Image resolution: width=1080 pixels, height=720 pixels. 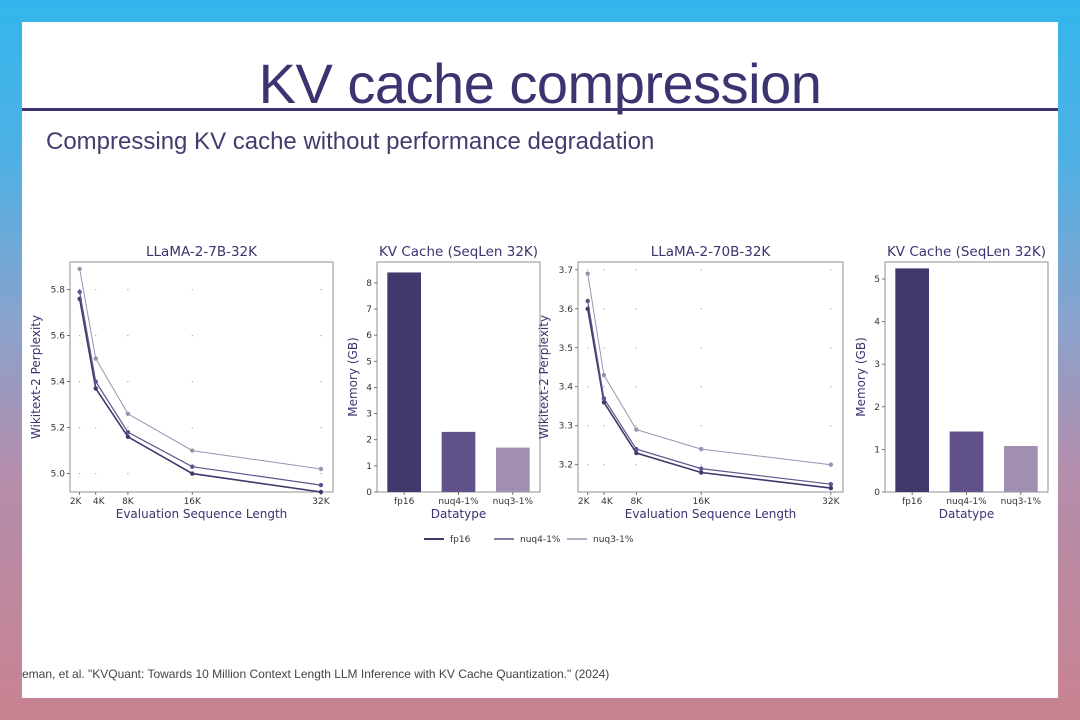 What do you see at coordinates (711, 514) in the screenshot?
I see `x-axis-label: Evaluation Sequence Length` at bounding box center [711, 514].